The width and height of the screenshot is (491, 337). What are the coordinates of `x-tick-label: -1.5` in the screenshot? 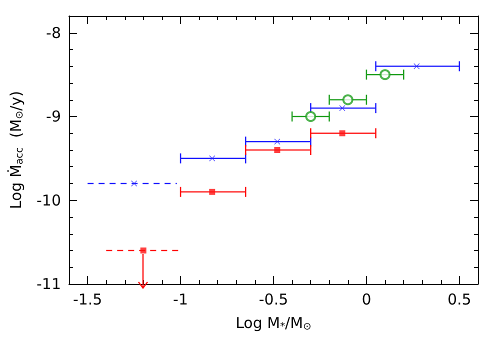 It's located at (87, 299).